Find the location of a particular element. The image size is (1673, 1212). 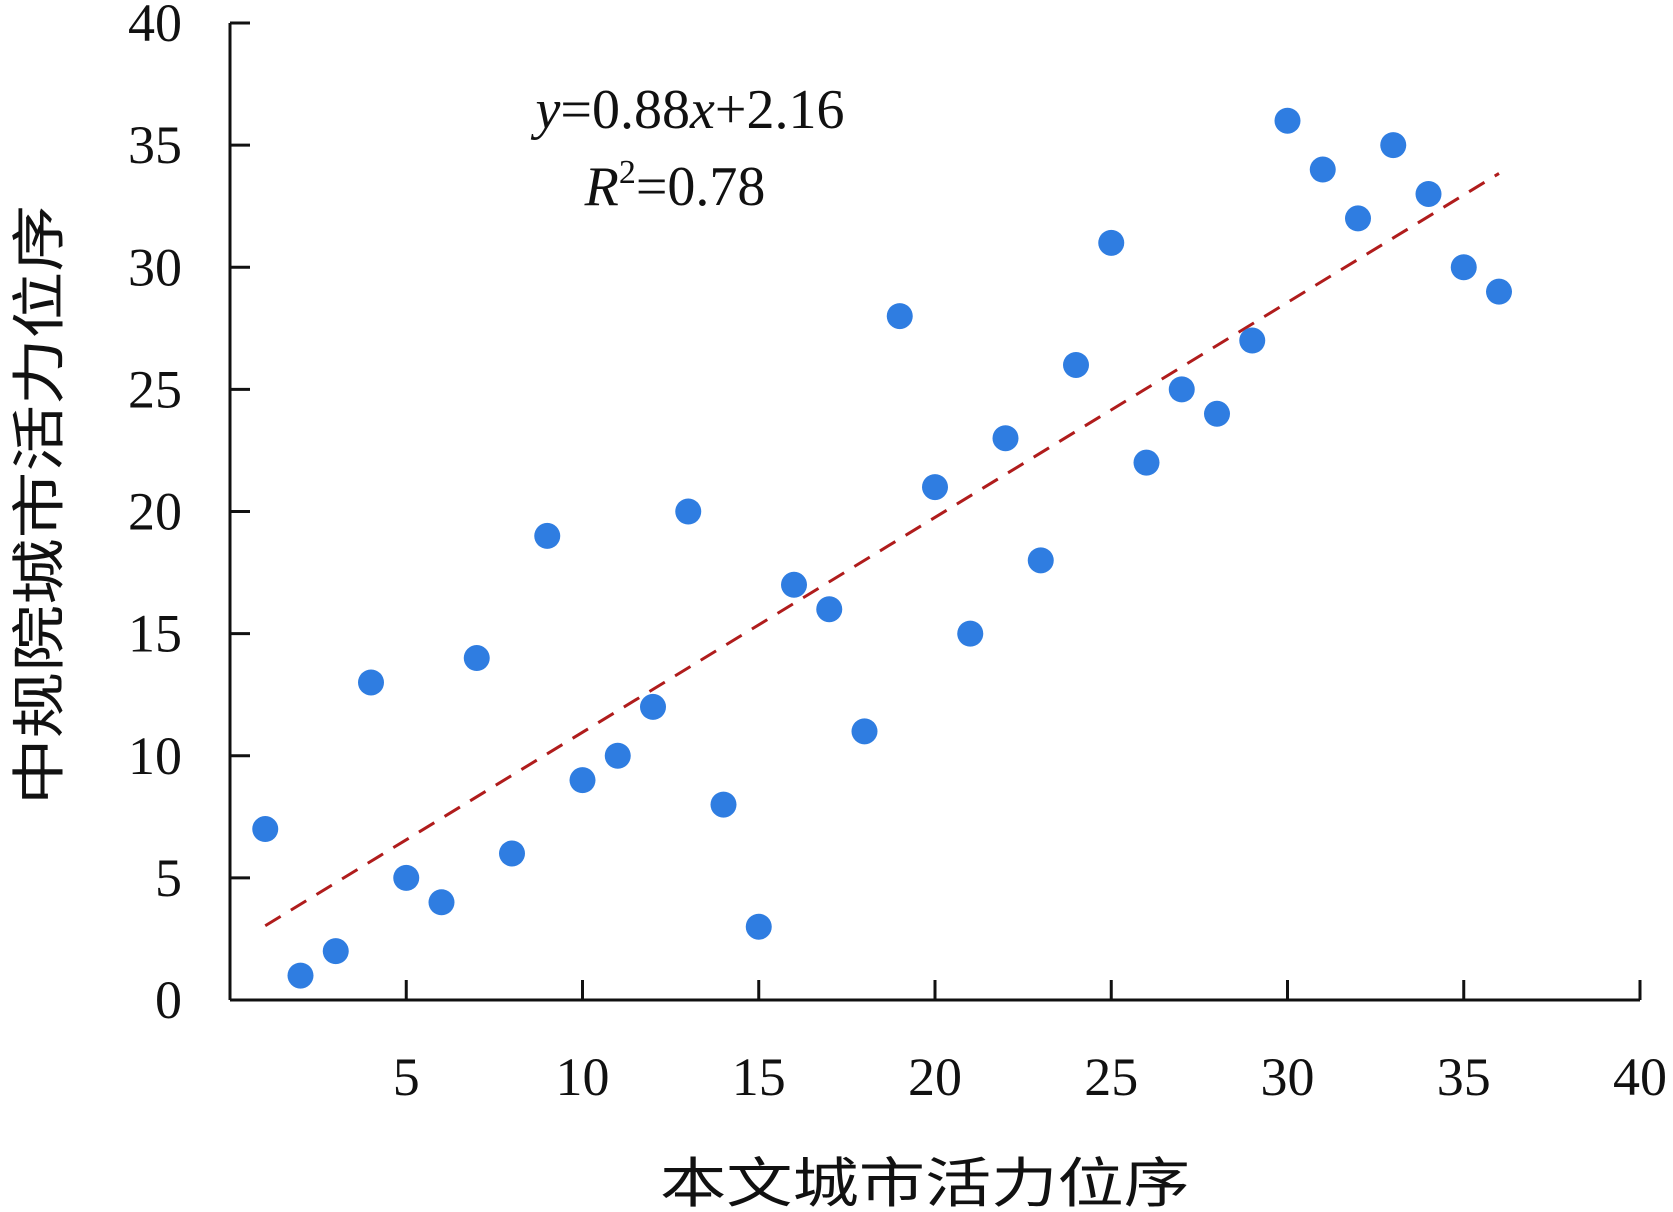

x-tick-label: 15 is located at coordinates (759, 1077).